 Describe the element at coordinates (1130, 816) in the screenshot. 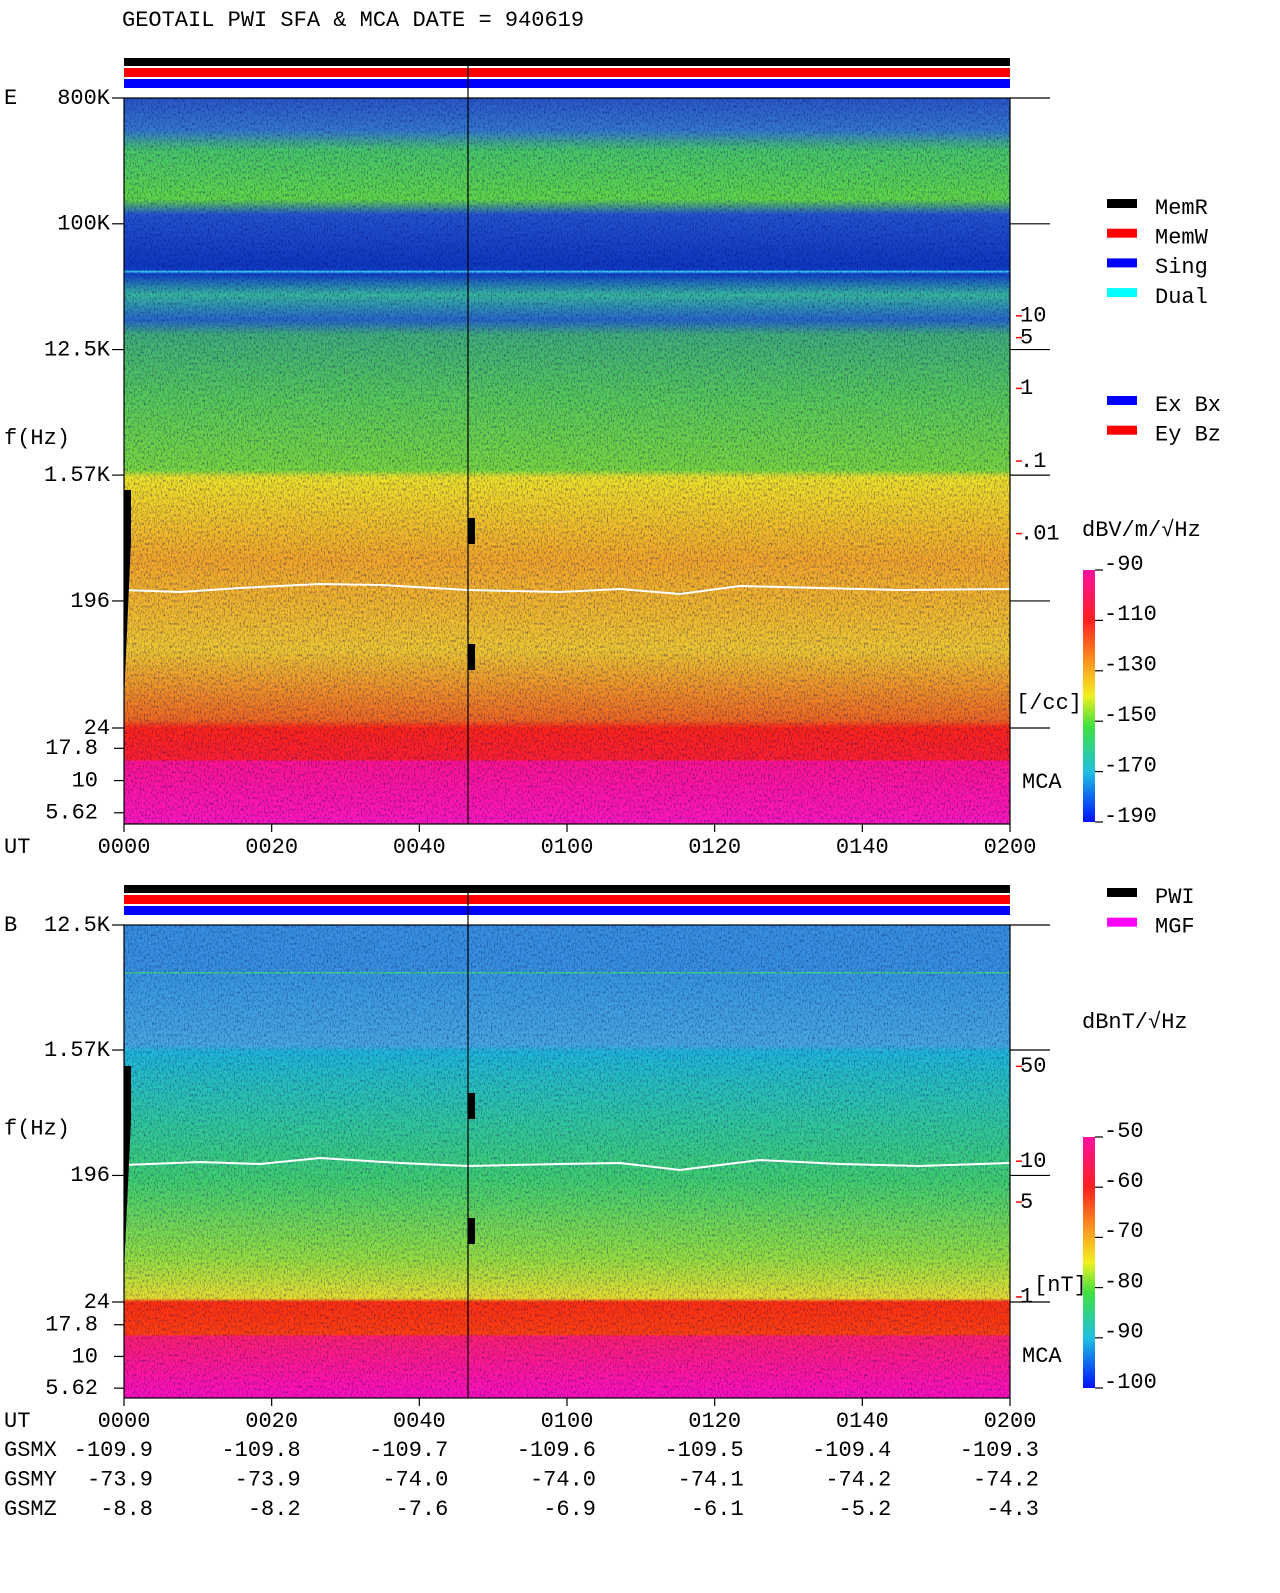

I see `colorbar-tick-label: -190` at that location.